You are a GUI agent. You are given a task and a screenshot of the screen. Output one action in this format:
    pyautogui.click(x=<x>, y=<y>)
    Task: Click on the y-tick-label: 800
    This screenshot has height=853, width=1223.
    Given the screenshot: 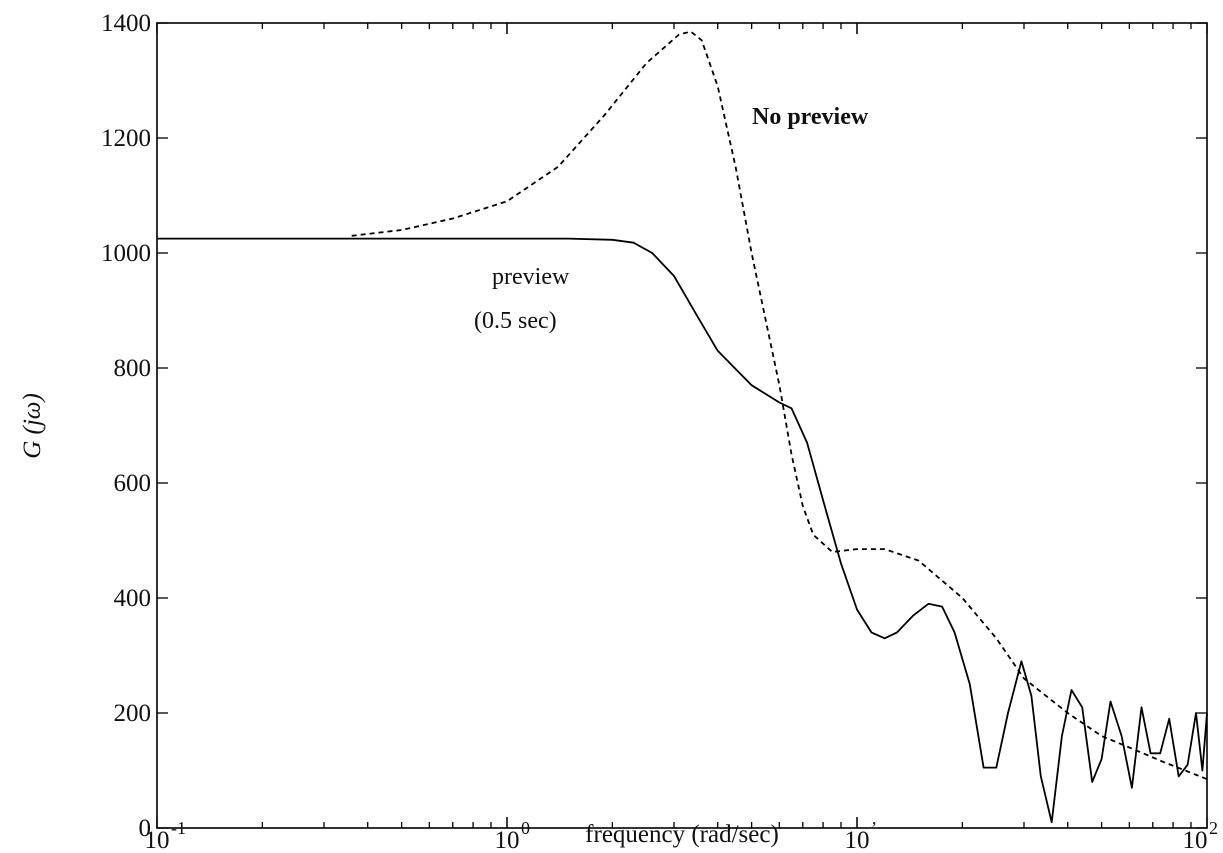 What is the action you would take?
    pyautogui.click(x=133, y=368)
    